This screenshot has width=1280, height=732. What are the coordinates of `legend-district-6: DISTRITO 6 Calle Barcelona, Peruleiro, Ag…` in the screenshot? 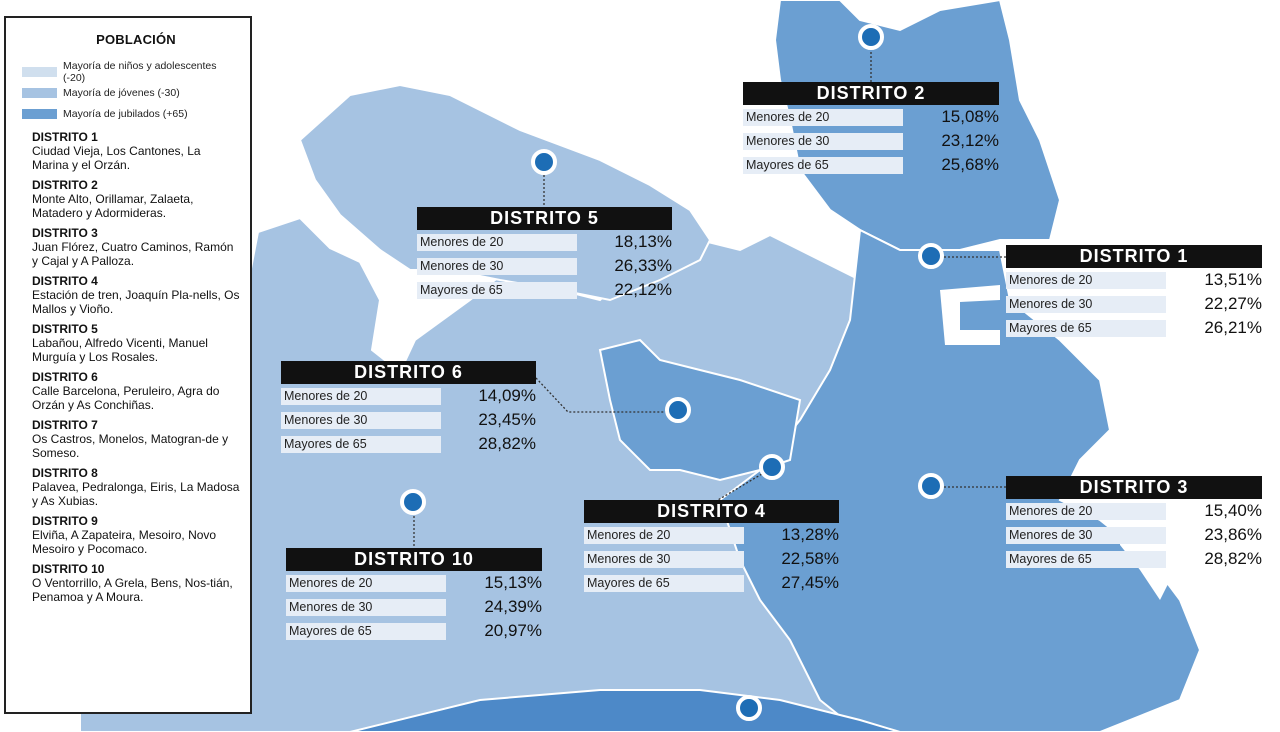 It's located at (136, 391).